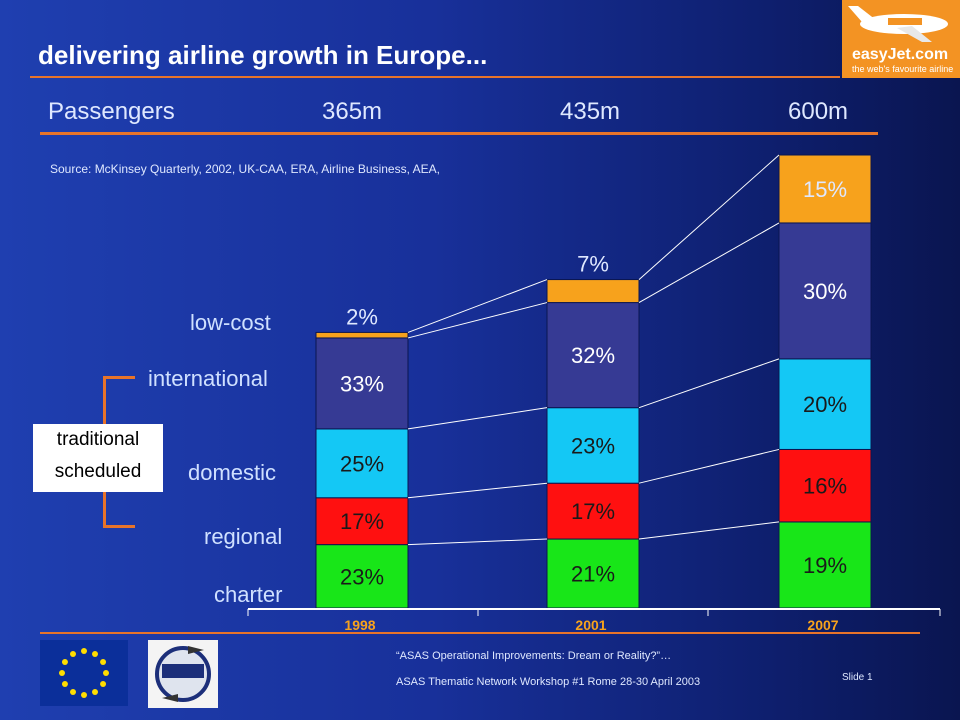 This screenshot has height=720, width=960. I want to click on bar-international-2007, so click(825, 291).